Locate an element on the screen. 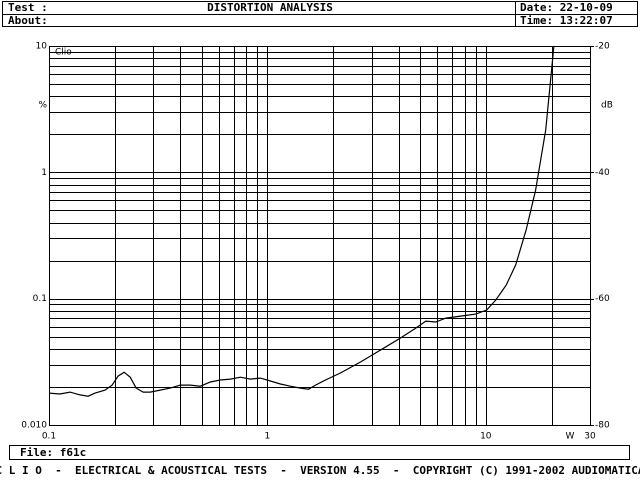  x-tick-label: 30 is located at coordinates (590, 437).